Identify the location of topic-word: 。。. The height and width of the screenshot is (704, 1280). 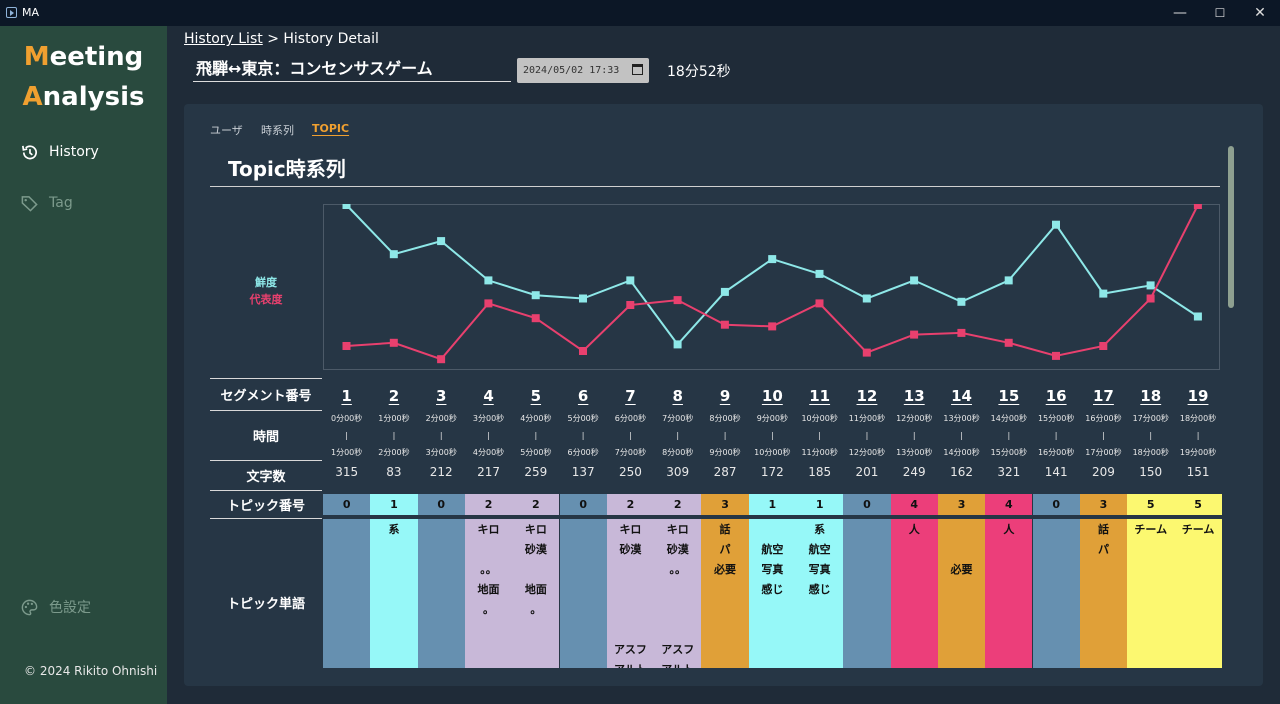
(677, 569).